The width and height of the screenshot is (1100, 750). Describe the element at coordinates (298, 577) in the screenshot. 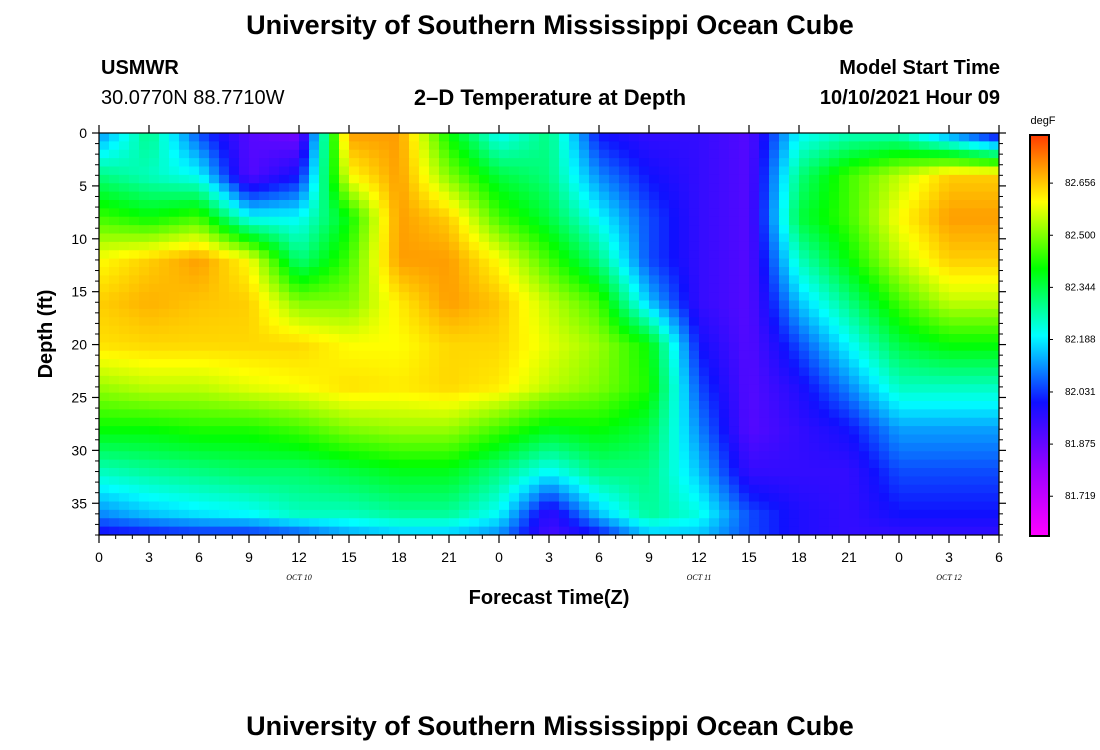

I see `date-label: OCT 10` at that location.